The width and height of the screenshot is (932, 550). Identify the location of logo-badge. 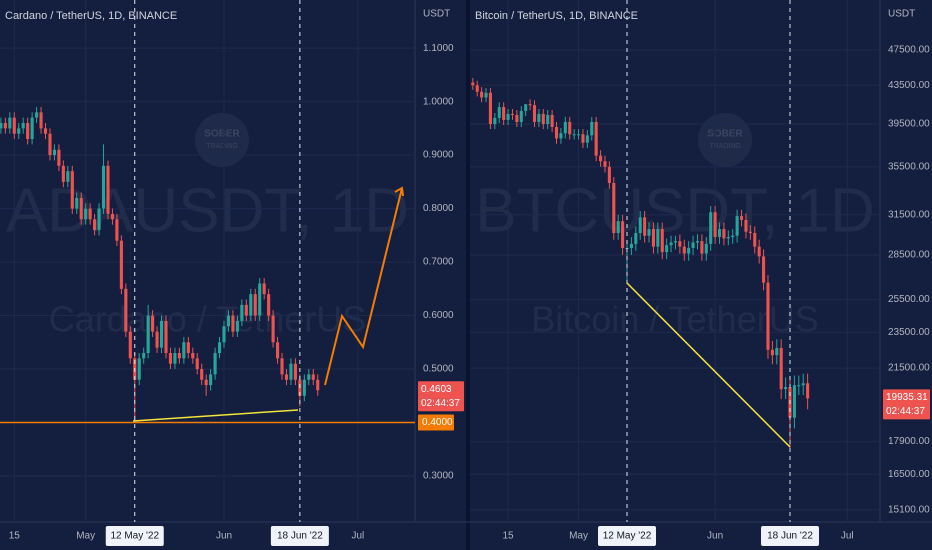
(725, 140).